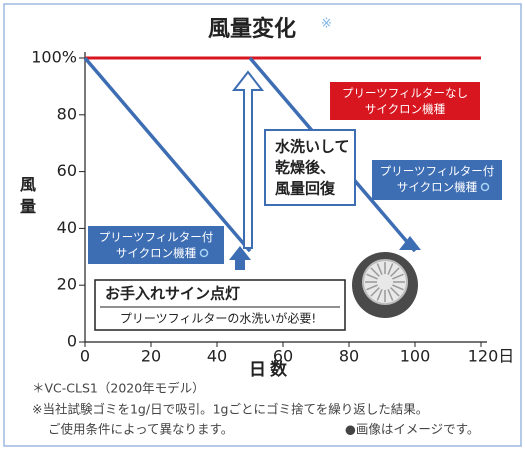  Describe the element at coordinates (248, 159) in the screenshot. I see `recovery-arrow` at that location.